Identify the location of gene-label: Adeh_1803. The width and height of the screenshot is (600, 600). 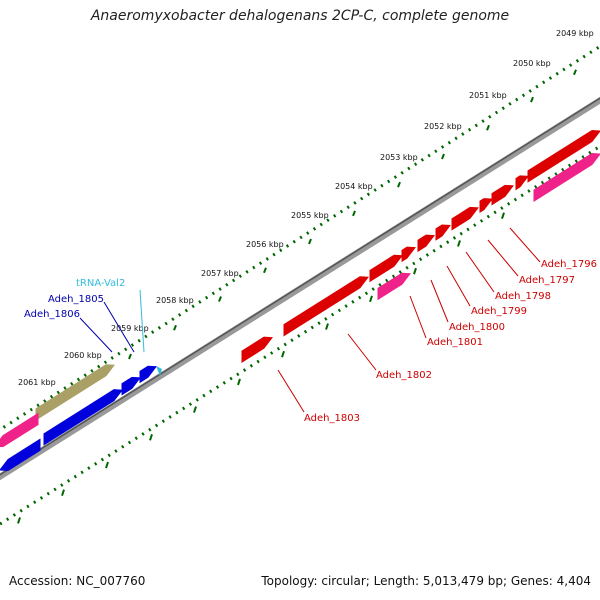
(332, 418).